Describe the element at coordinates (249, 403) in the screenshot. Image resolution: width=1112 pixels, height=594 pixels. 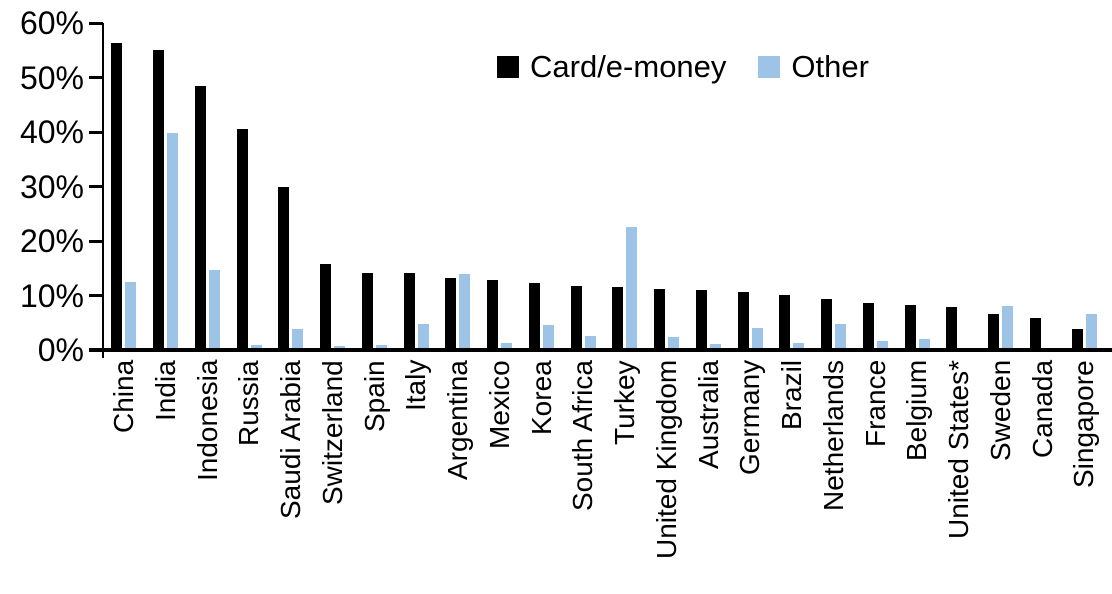
I see `x-axis-label-russia: Russia` at that location.